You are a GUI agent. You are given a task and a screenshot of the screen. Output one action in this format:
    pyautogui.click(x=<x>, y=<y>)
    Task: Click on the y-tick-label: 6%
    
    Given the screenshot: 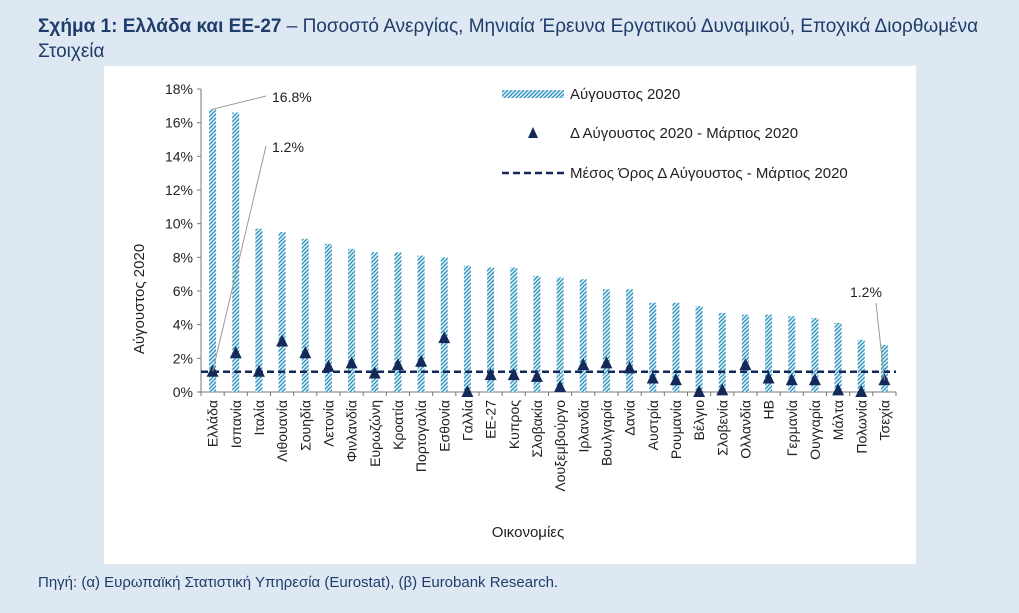 What is the action you would take?
    pyautogui.click(x=183, y=291)
    